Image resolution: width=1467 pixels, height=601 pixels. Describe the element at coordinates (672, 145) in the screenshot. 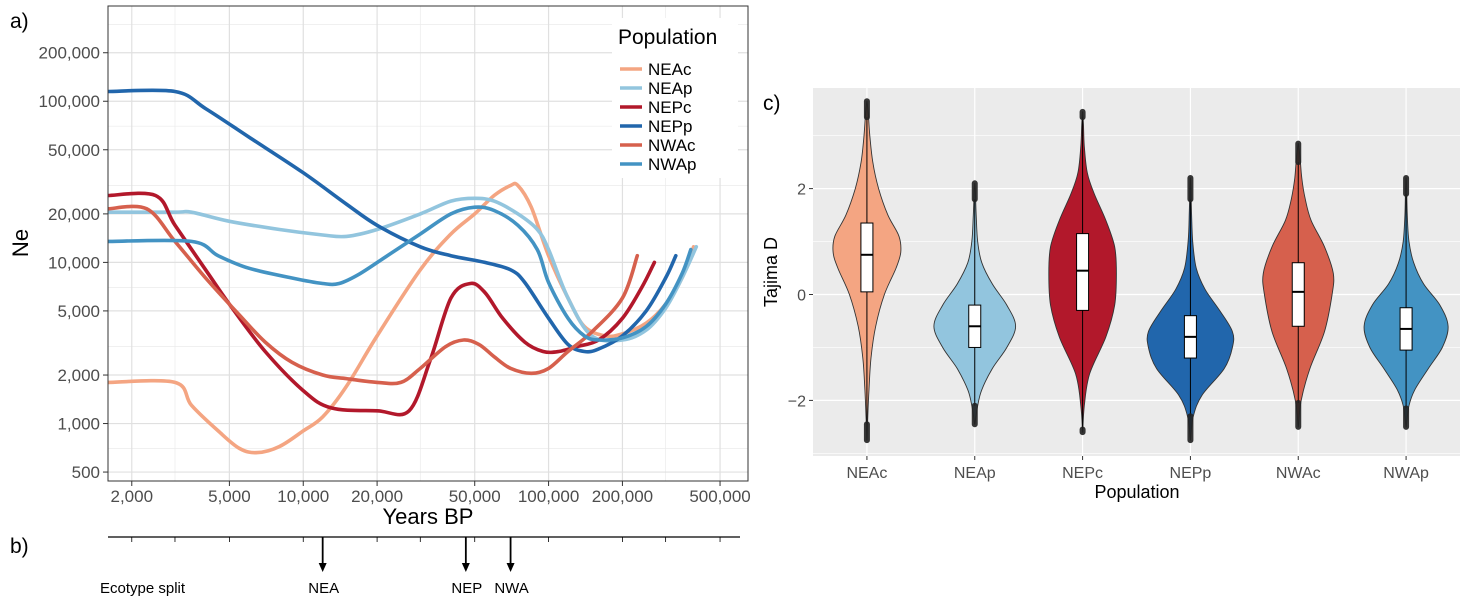

I see `legend-label-nwac: NWAc` at that location.